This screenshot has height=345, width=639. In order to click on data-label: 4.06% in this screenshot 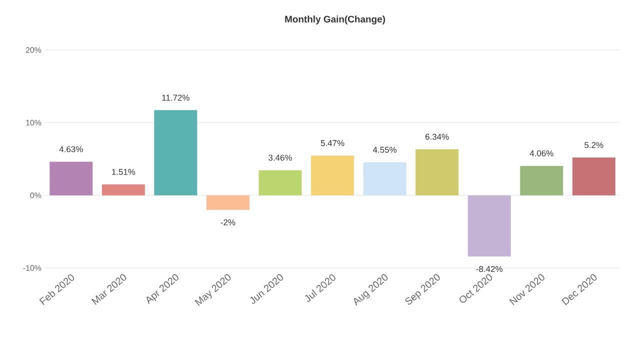, I will do `click(542, 153)`.